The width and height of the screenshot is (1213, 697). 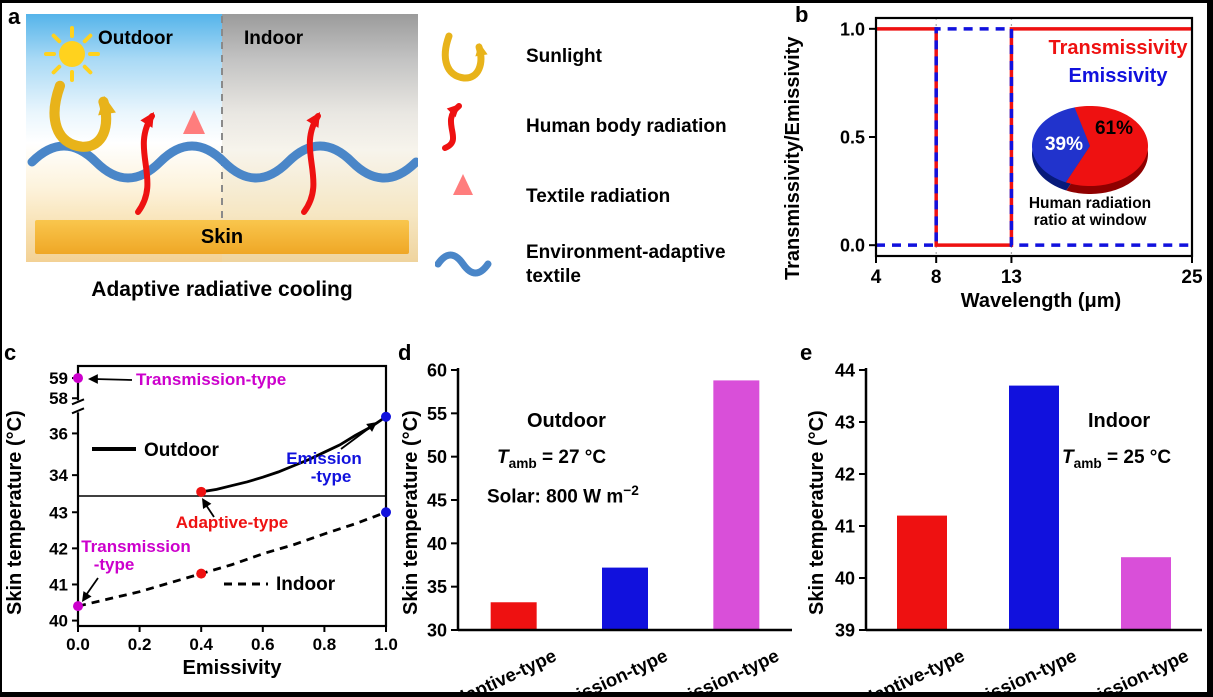 I want to click on x-axis-label: Emissivity, so click(x=233, y=668).